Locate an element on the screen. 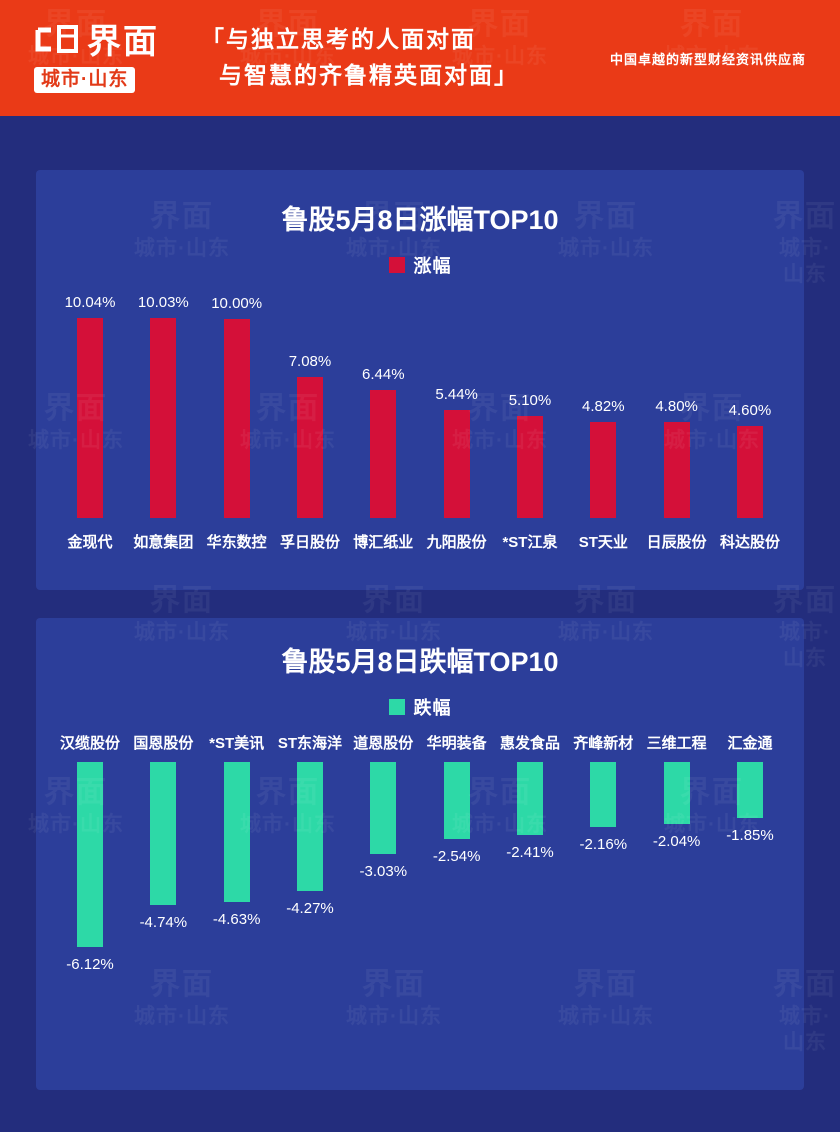 The width and height of the screenshot is (840, 1132). category-label: 三维工程 is located at coordinates (676, 743).